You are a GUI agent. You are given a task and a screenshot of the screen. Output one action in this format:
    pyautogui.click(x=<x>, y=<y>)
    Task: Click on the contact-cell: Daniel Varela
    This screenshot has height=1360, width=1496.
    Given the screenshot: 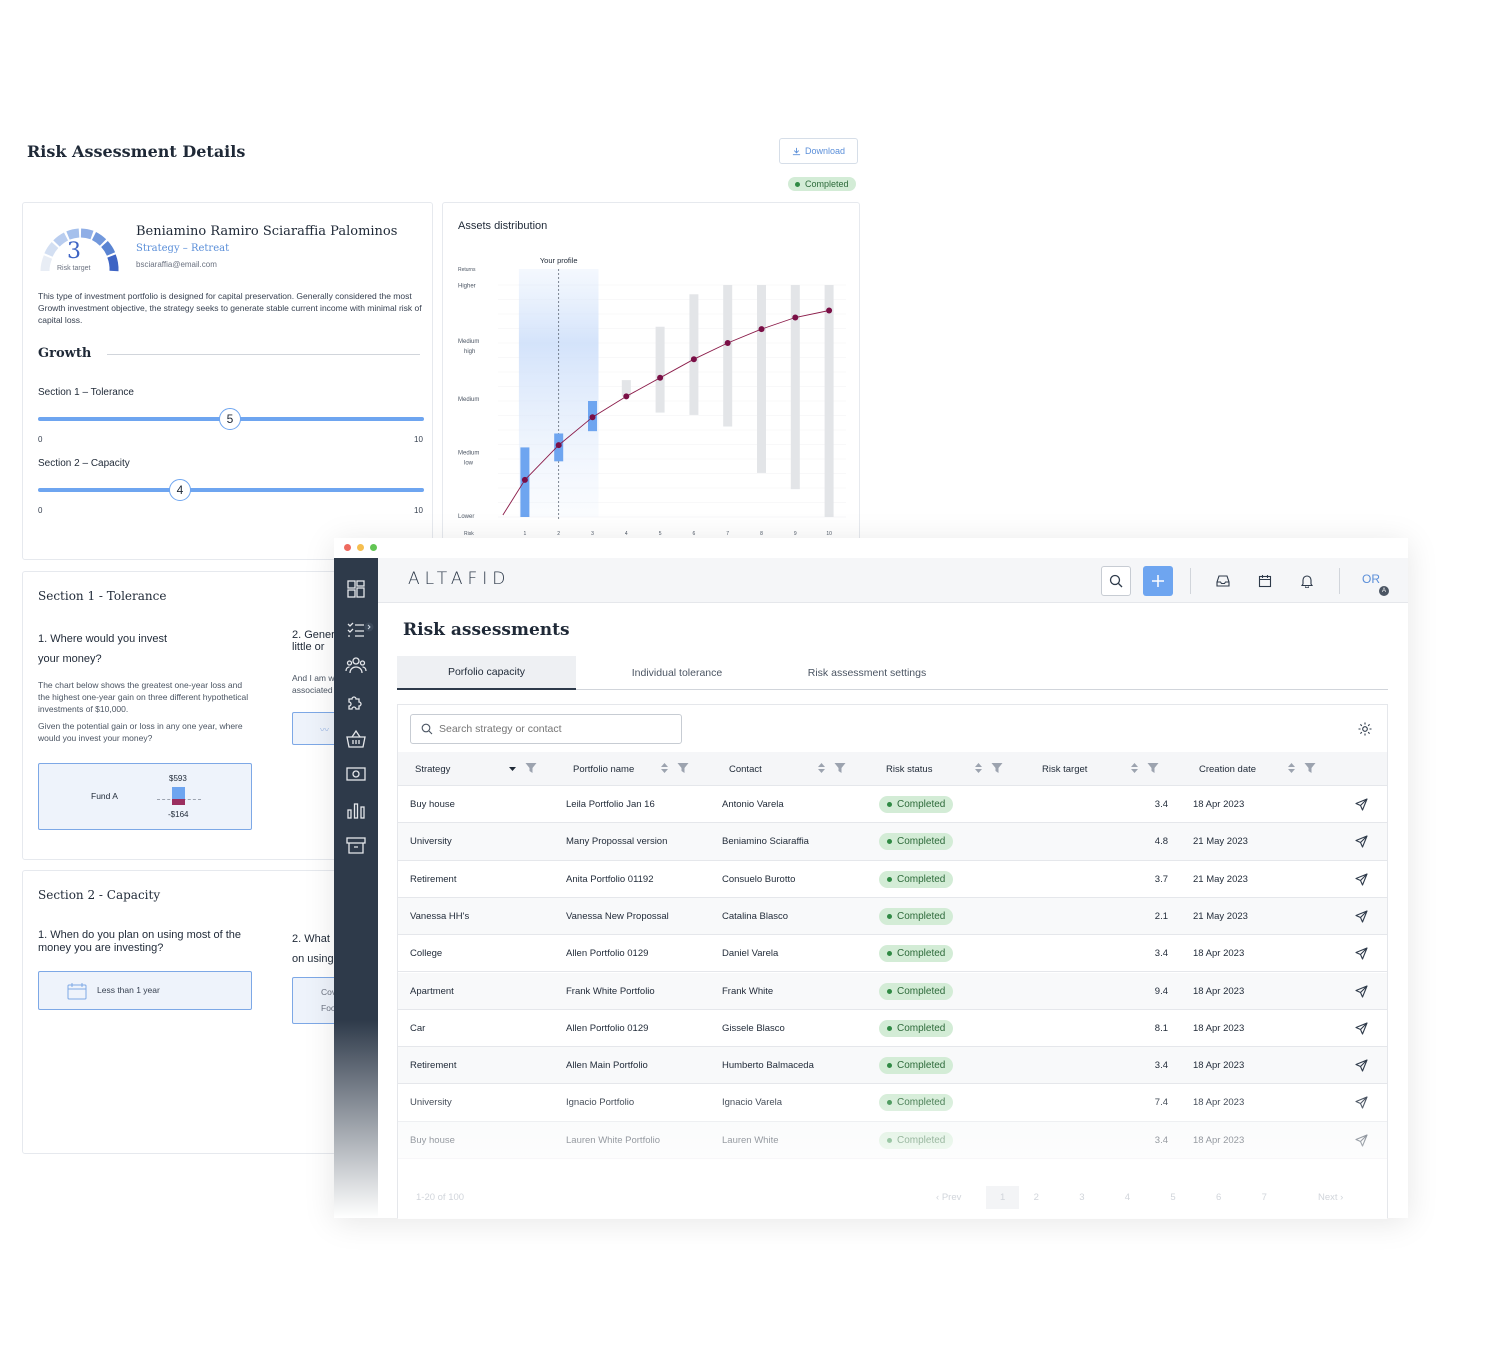 What is the action you would take?
    pyautogui.click(x=750, y=954)
    